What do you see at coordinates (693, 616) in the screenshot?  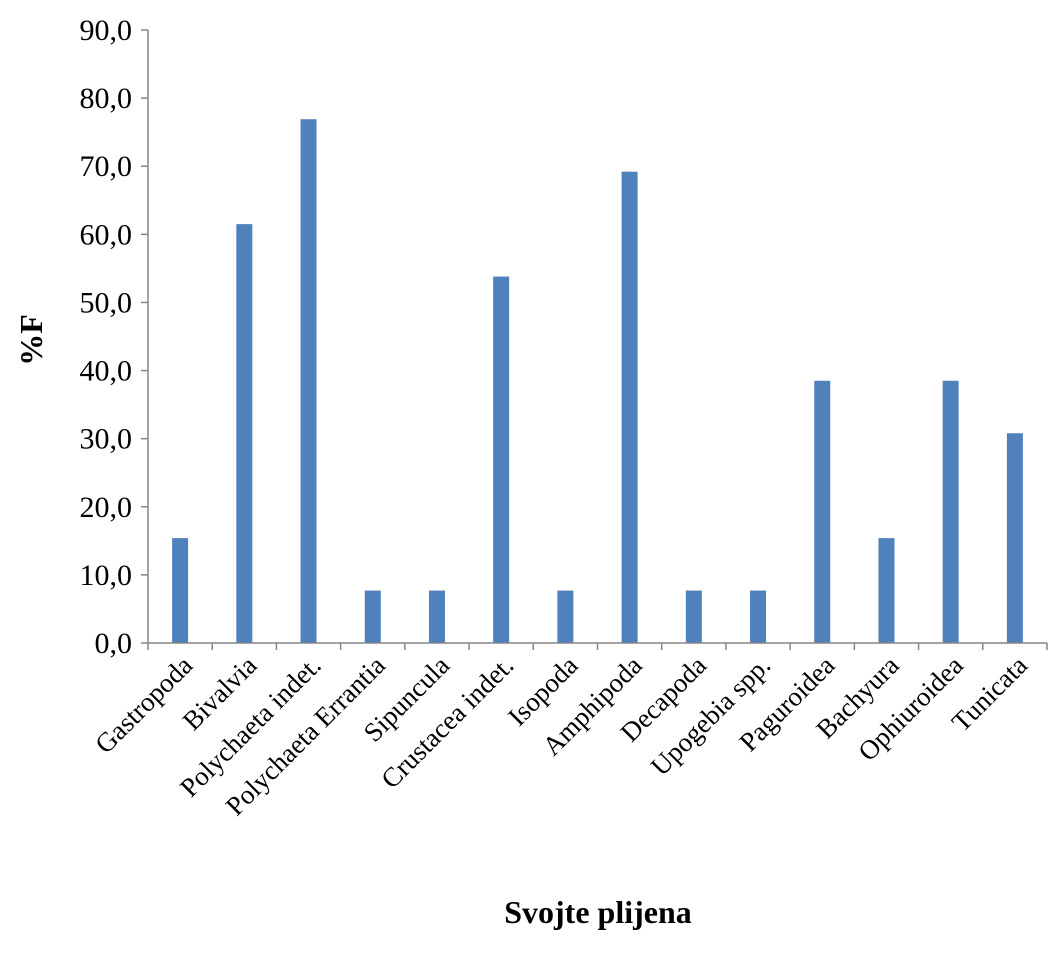 I see `bar-decapoda` at bounding box center [693, 616].